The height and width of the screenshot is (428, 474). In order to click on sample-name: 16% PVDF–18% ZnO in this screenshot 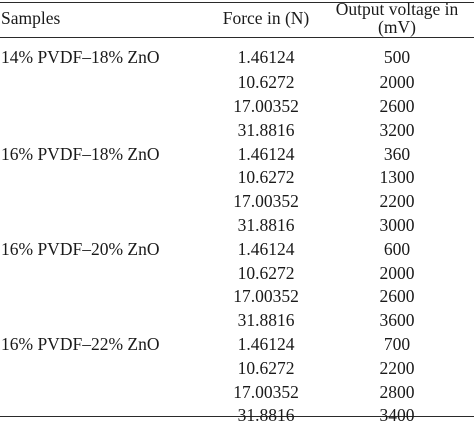, I will do `click(80, 153)`.